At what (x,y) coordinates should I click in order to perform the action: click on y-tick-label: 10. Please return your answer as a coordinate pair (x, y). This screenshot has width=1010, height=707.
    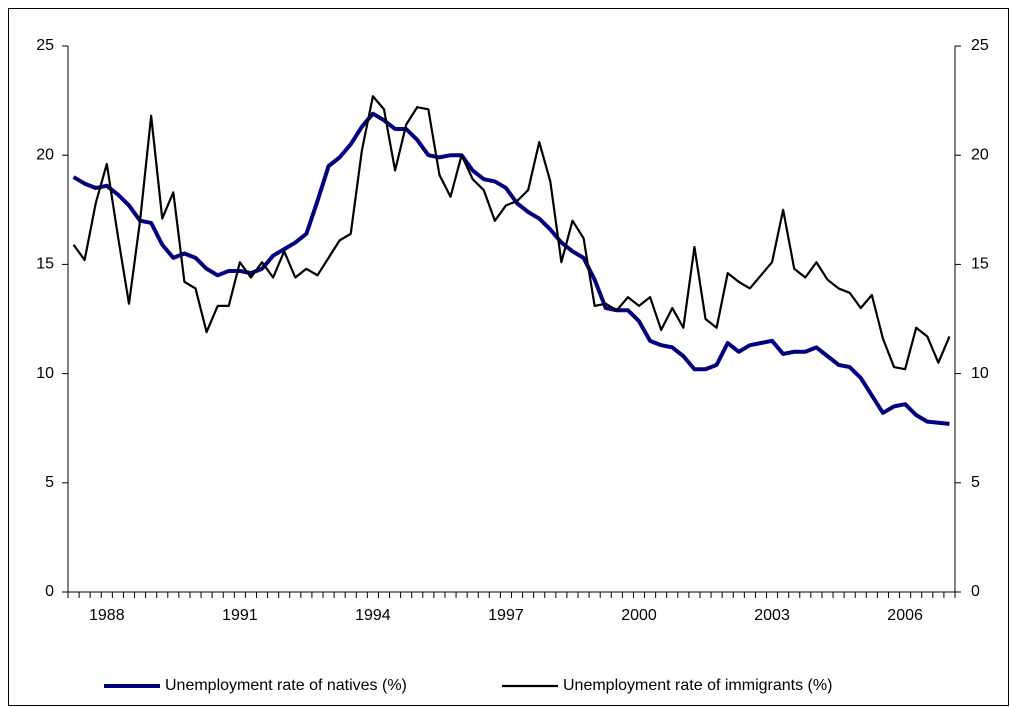
    Looking at the image, I should click on (45, 373).